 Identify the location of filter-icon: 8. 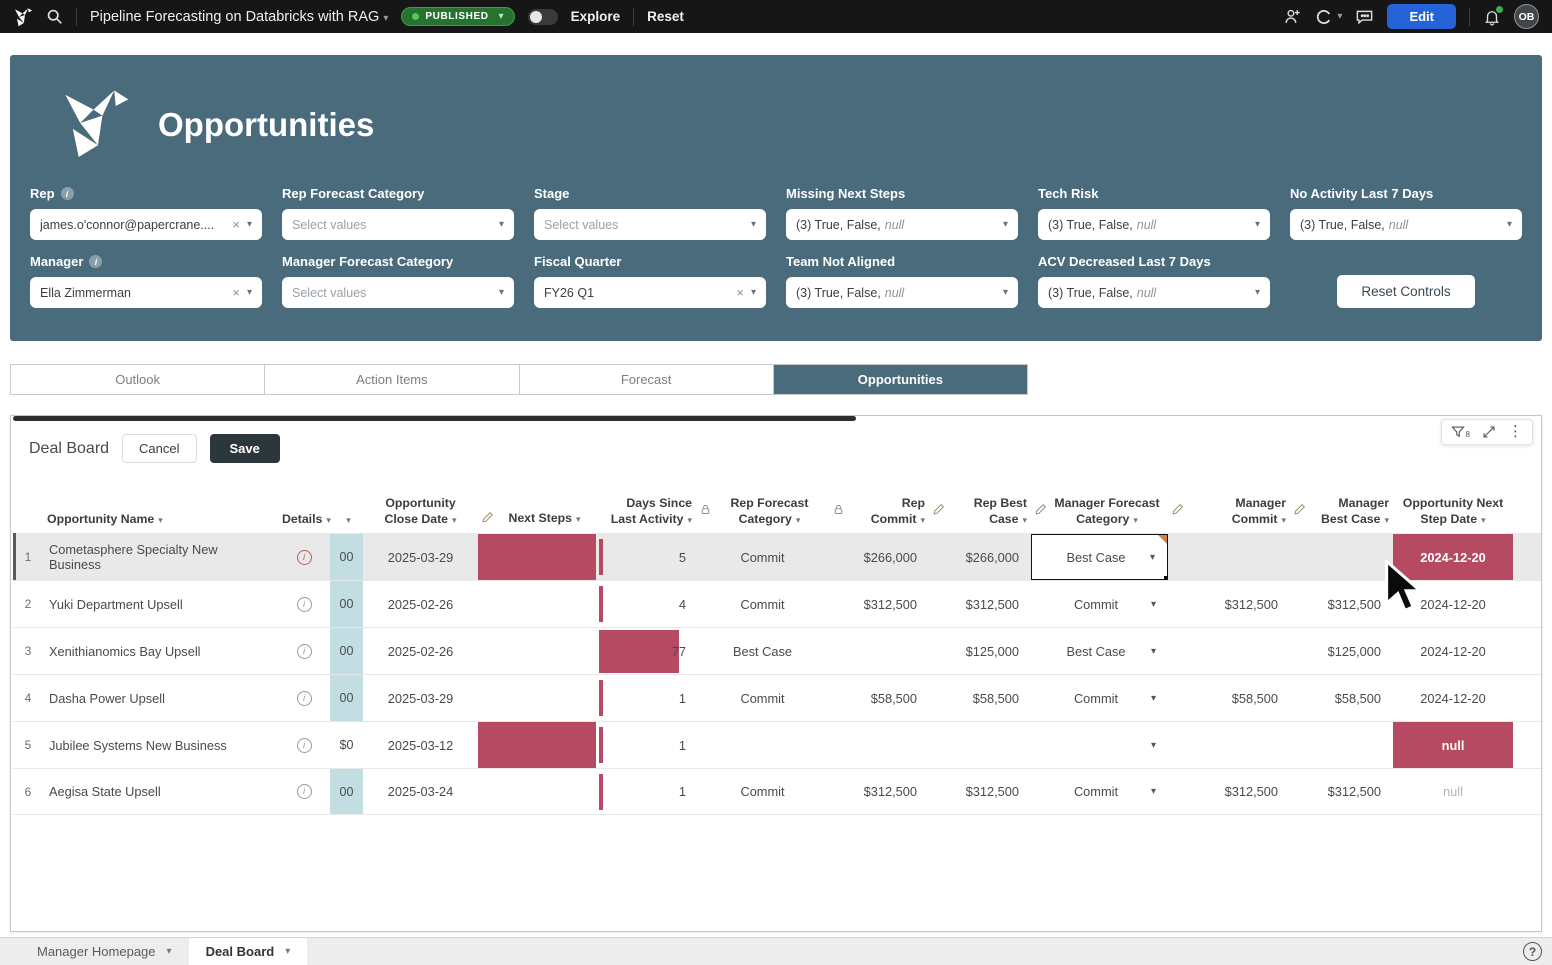
(1460, 432).